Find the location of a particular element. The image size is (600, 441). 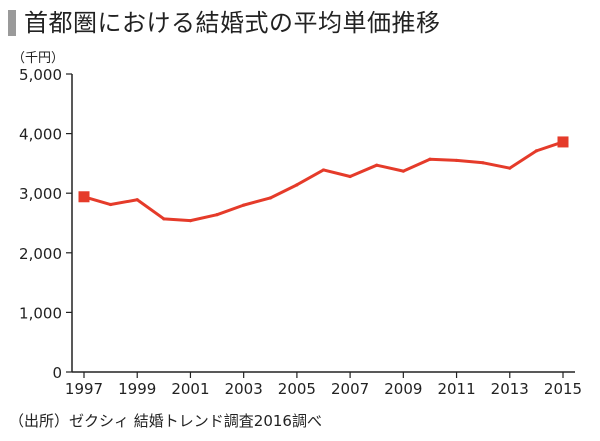

y-ticks-group: 0 1,000 2,000 3,000 4,000 5,000 is located at coordinates (45, 224).